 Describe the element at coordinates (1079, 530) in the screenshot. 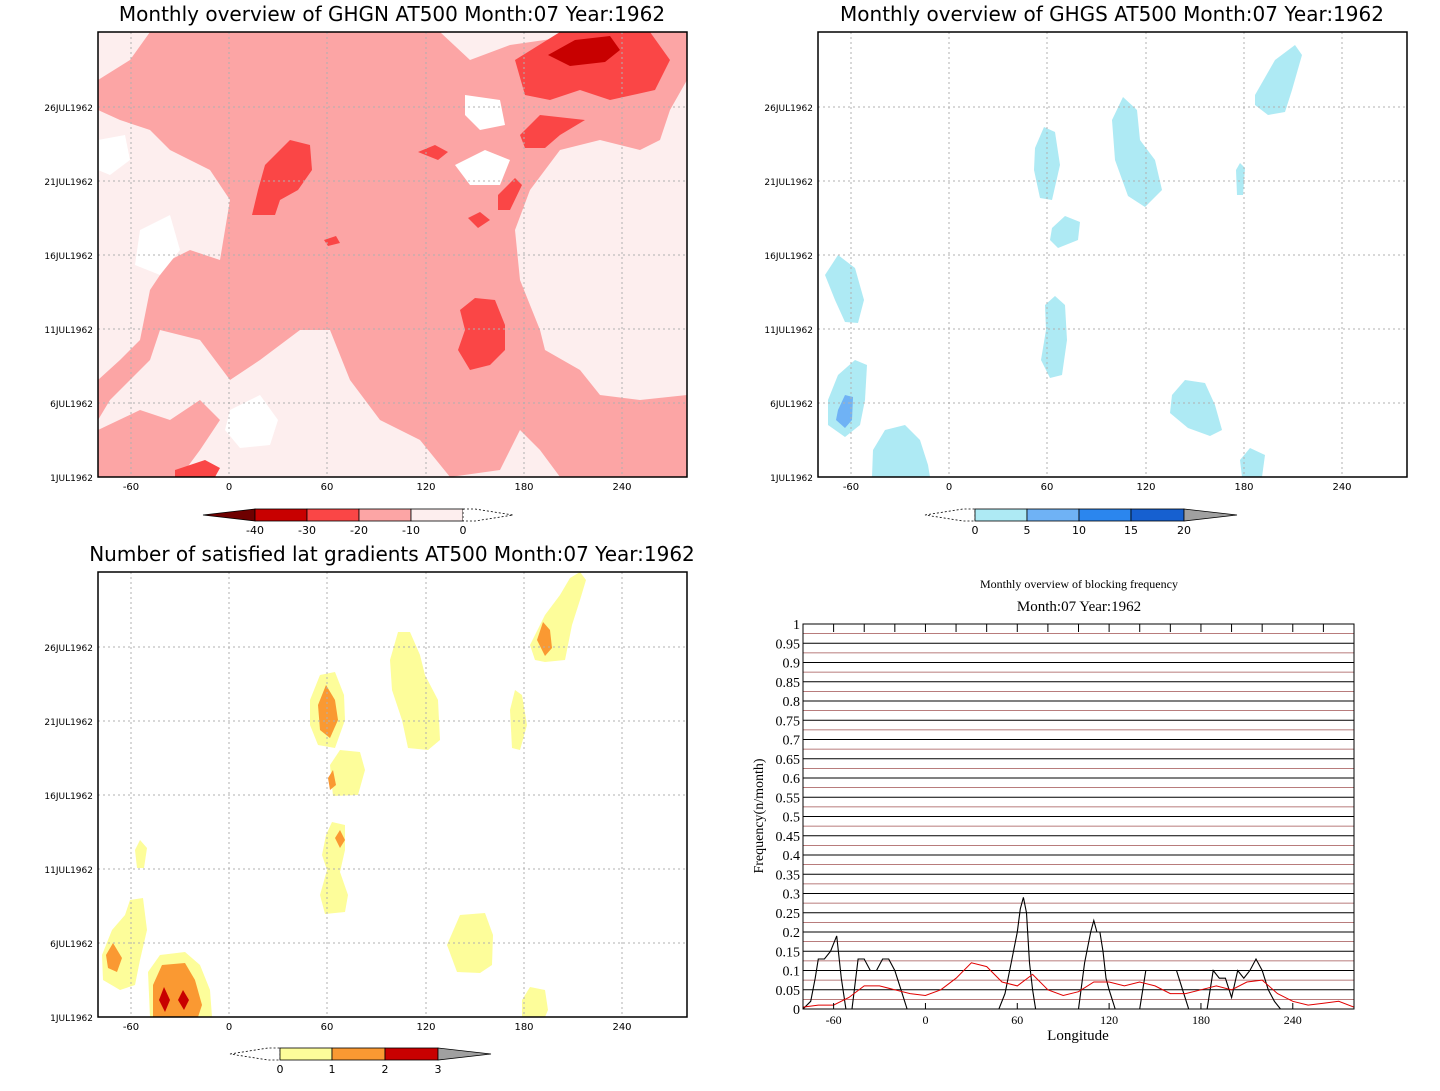

I see `ghgs-colorbar-label: 10` at that location.